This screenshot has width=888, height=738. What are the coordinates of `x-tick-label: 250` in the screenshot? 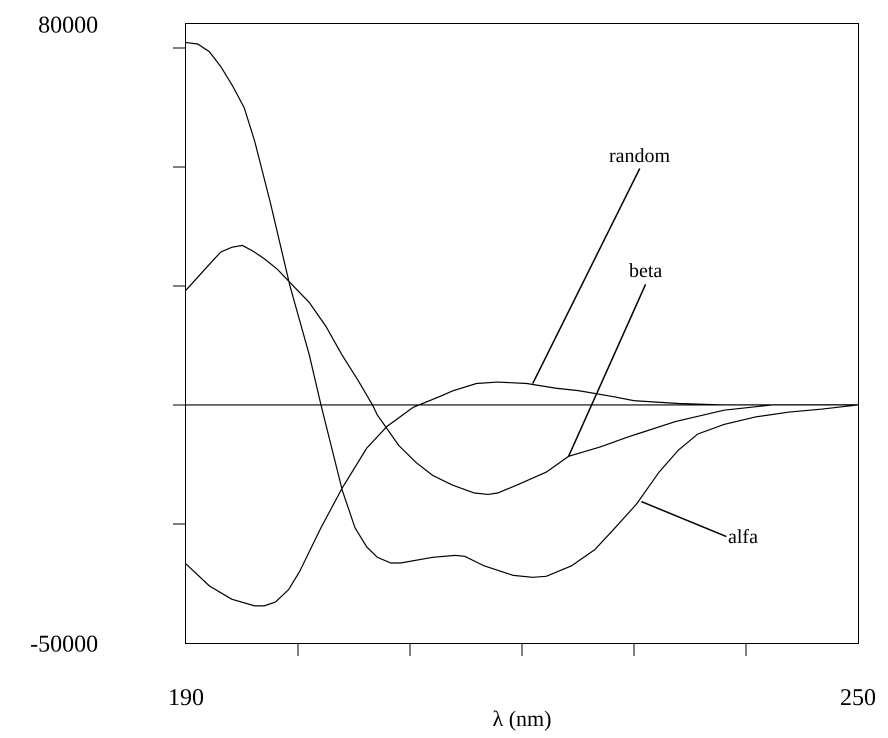 It's located at (858, 697).